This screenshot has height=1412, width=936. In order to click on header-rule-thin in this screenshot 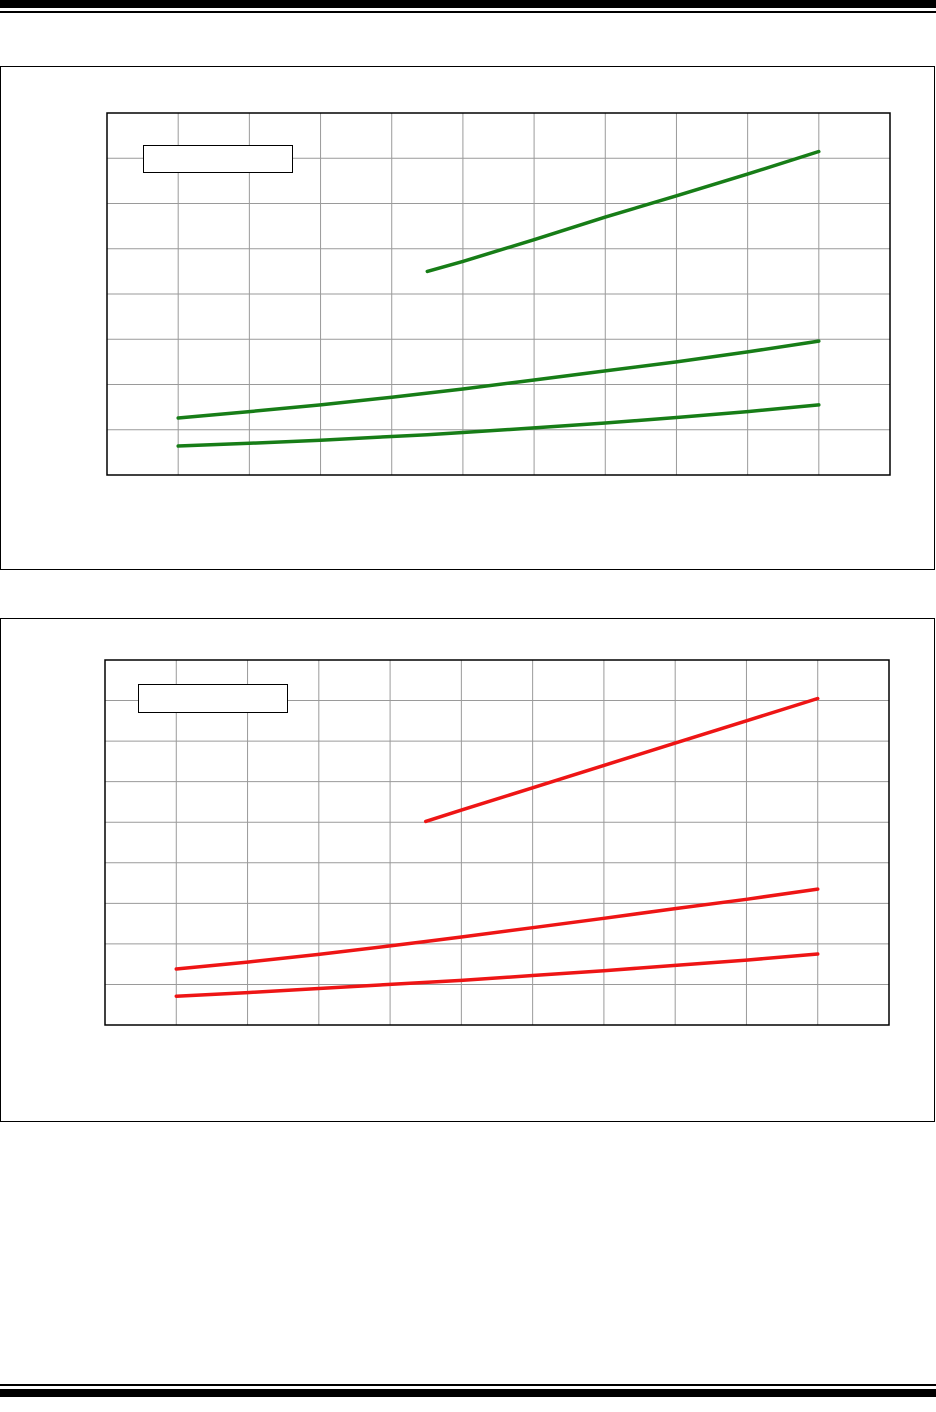, I will do `click(468, 12)`.